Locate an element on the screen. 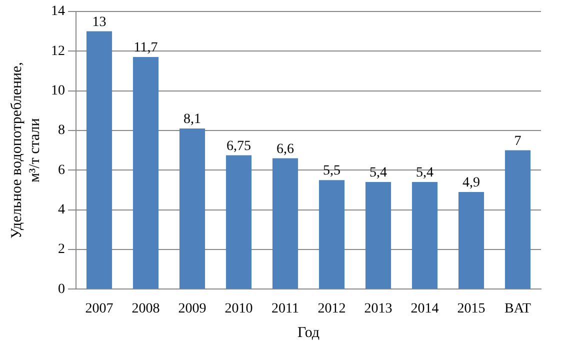  data-label: 13 is located at coordinates (99, 22).